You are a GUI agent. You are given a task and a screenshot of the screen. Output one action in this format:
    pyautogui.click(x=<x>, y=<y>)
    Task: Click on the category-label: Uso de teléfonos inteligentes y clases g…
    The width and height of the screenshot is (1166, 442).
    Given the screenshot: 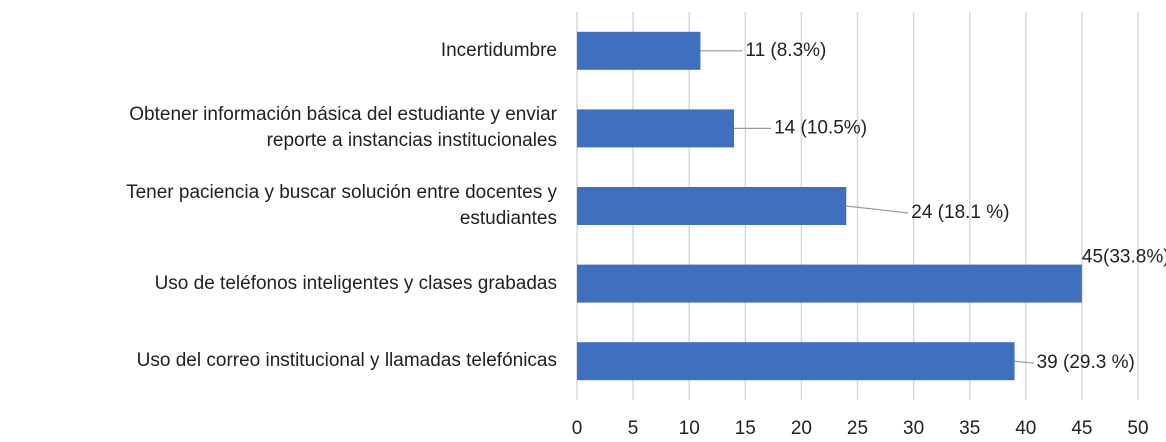 What is the action you would take?
    pyautogui.click(x=355, y=283)
    